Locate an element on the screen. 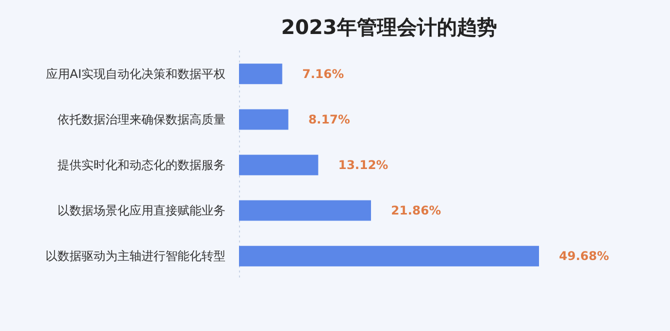 The height and width of the screenshot is (331, 670). y-tick-label: 提供实时化和动态化的数据服务 is located at coordinates (142, 165).